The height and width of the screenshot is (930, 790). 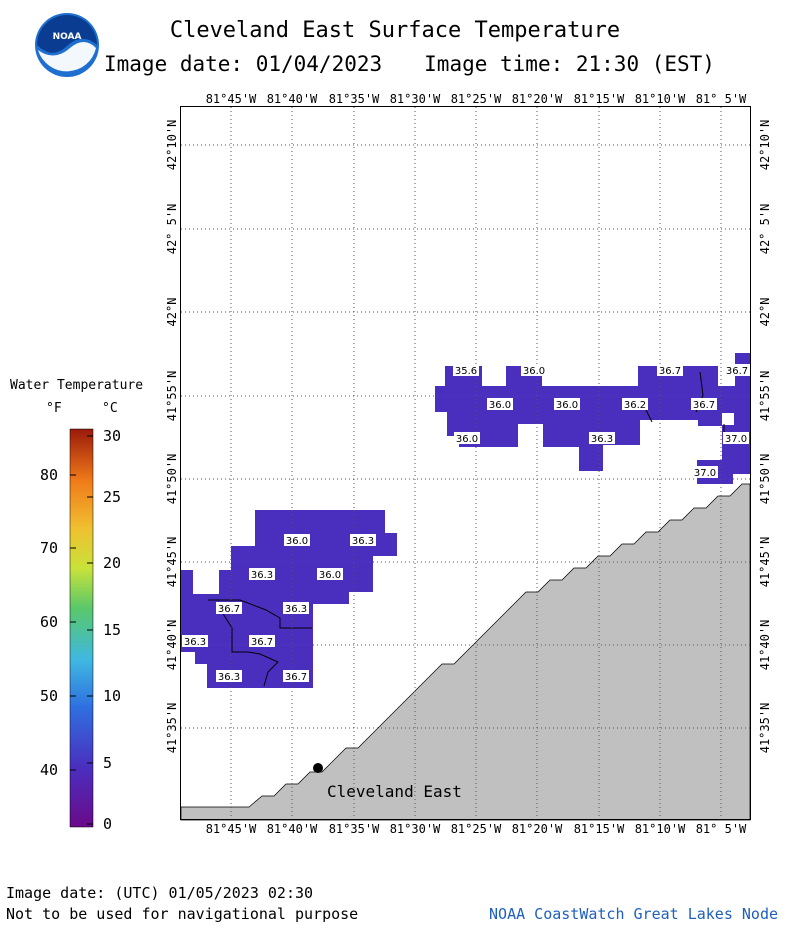 I want to click on legend-celsius-label: 10, so click(x=112, y=696).